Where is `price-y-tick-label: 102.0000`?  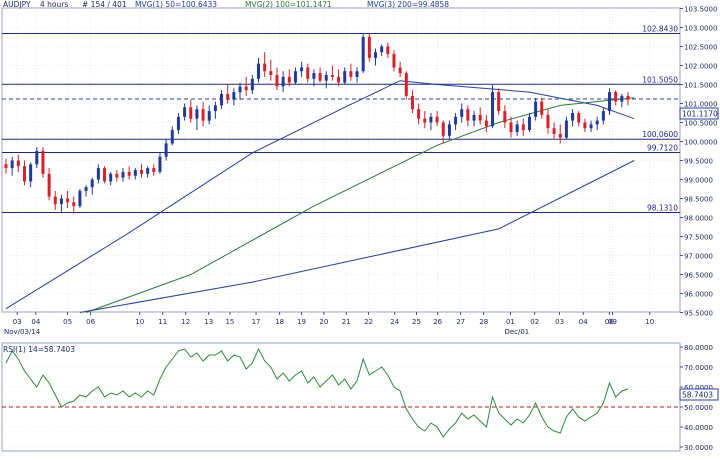 price-y-tick-label: 102.0000 is located at coordinates (700, 67).